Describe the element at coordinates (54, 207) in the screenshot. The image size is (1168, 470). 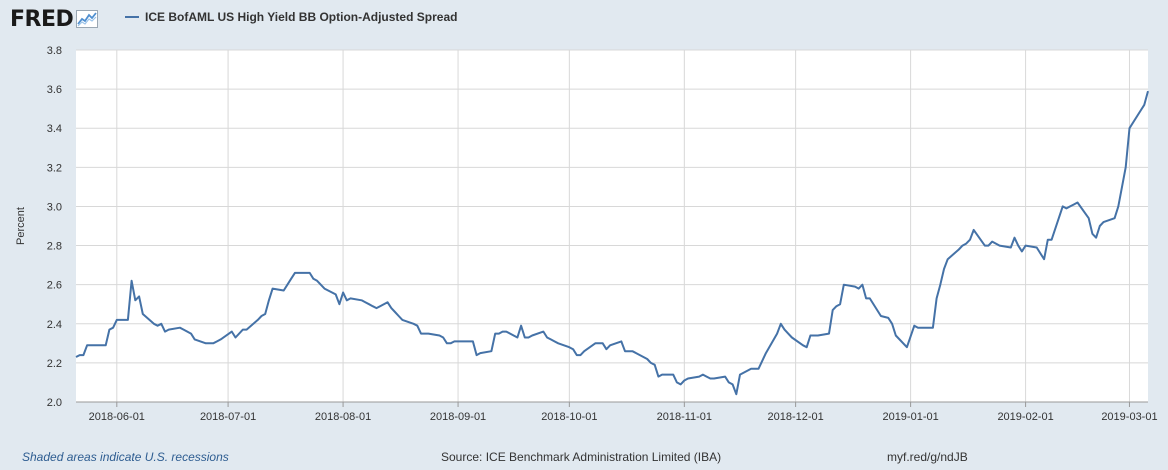
I see `y-tick-label: 3.0` at that location.